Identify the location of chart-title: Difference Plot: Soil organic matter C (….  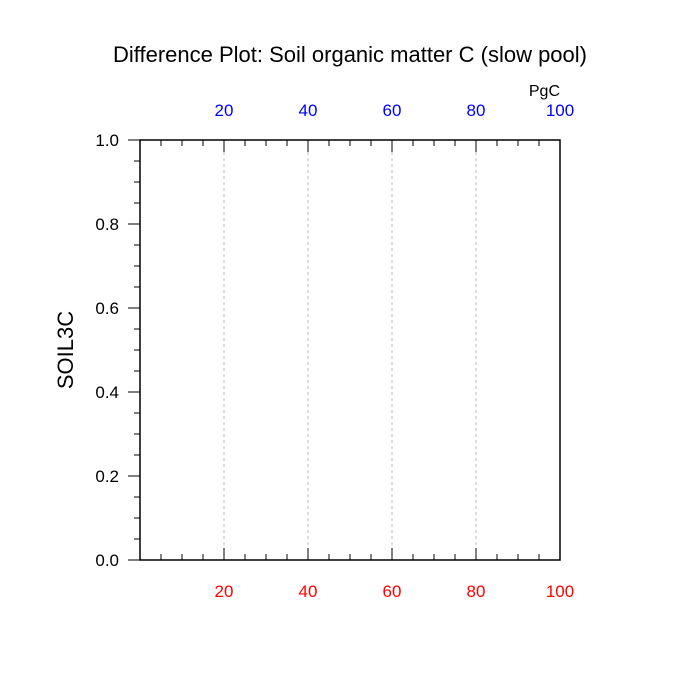
(350, 54).